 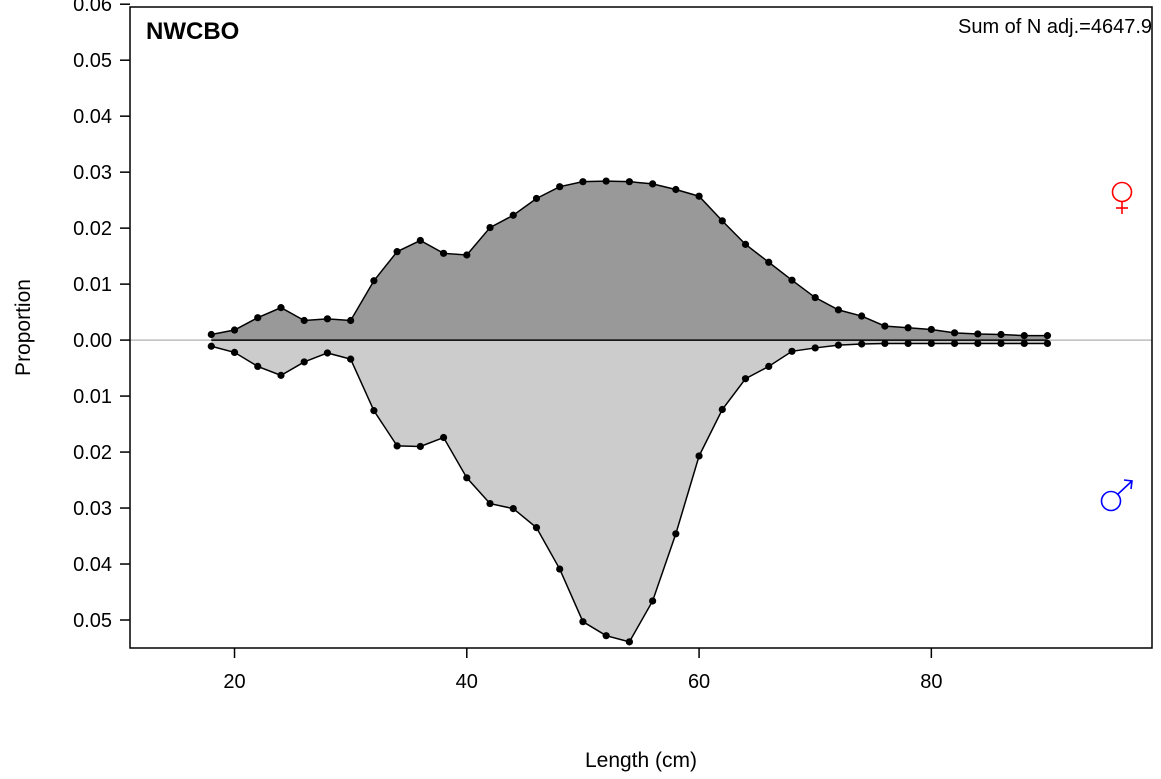 I want to click on x-axis: 20 40 60 80, so click(x=582, y=670).